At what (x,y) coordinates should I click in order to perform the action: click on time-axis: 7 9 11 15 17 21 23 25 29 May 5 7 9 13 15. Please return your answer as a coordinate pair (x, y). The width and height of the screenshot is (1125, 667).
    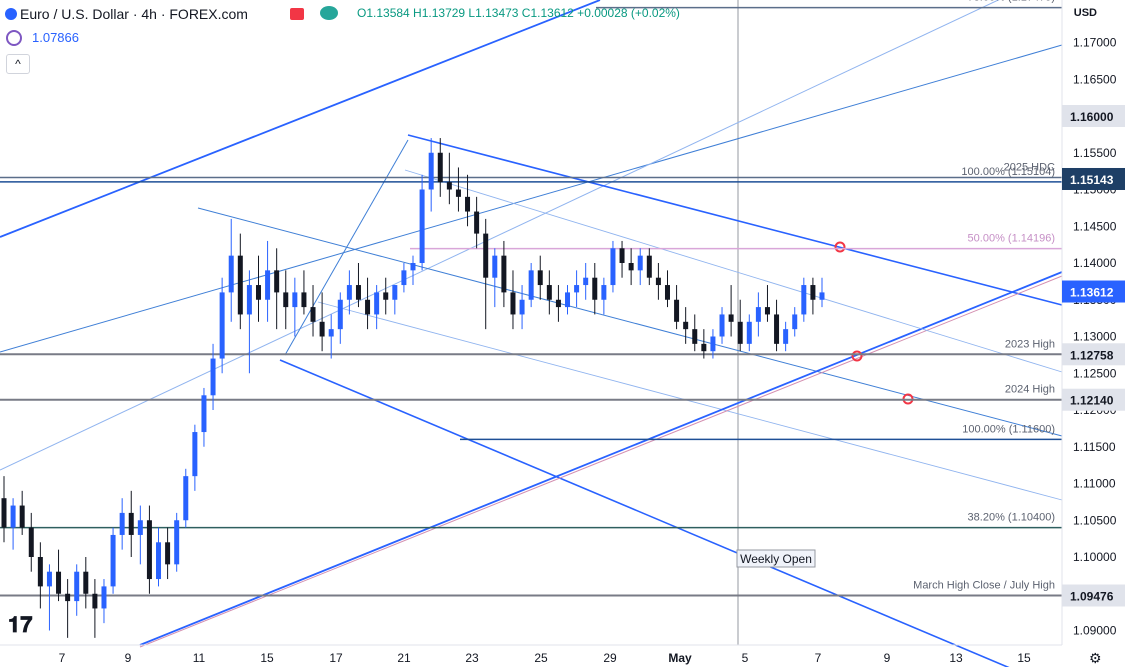
    Looking at the image, I should click on (531, 654).